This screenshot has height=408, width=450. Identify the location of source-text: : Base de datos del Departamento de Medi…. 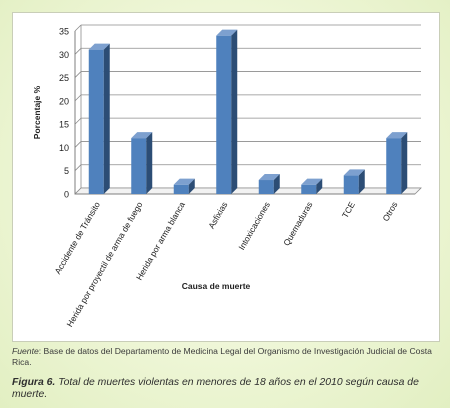
(222, 356).